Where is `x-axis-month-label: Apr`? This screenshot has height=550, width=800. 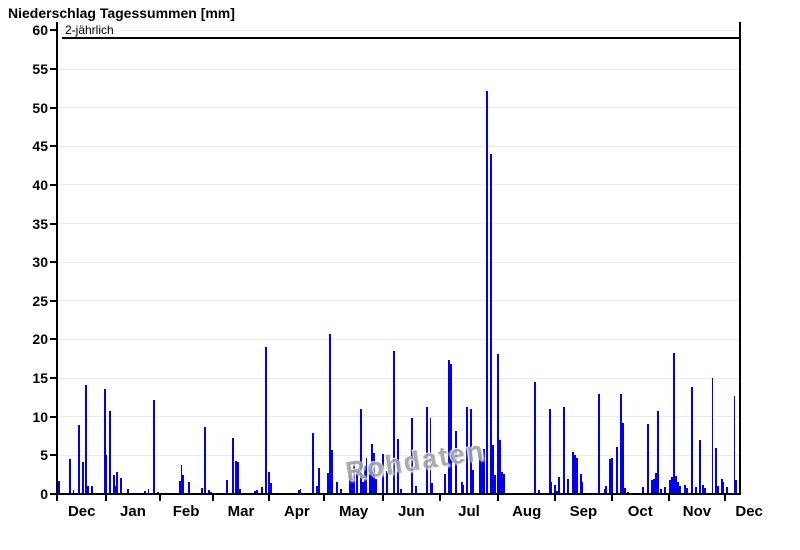 x-axis-month-label: Apr is located at coordinates (296, 511).